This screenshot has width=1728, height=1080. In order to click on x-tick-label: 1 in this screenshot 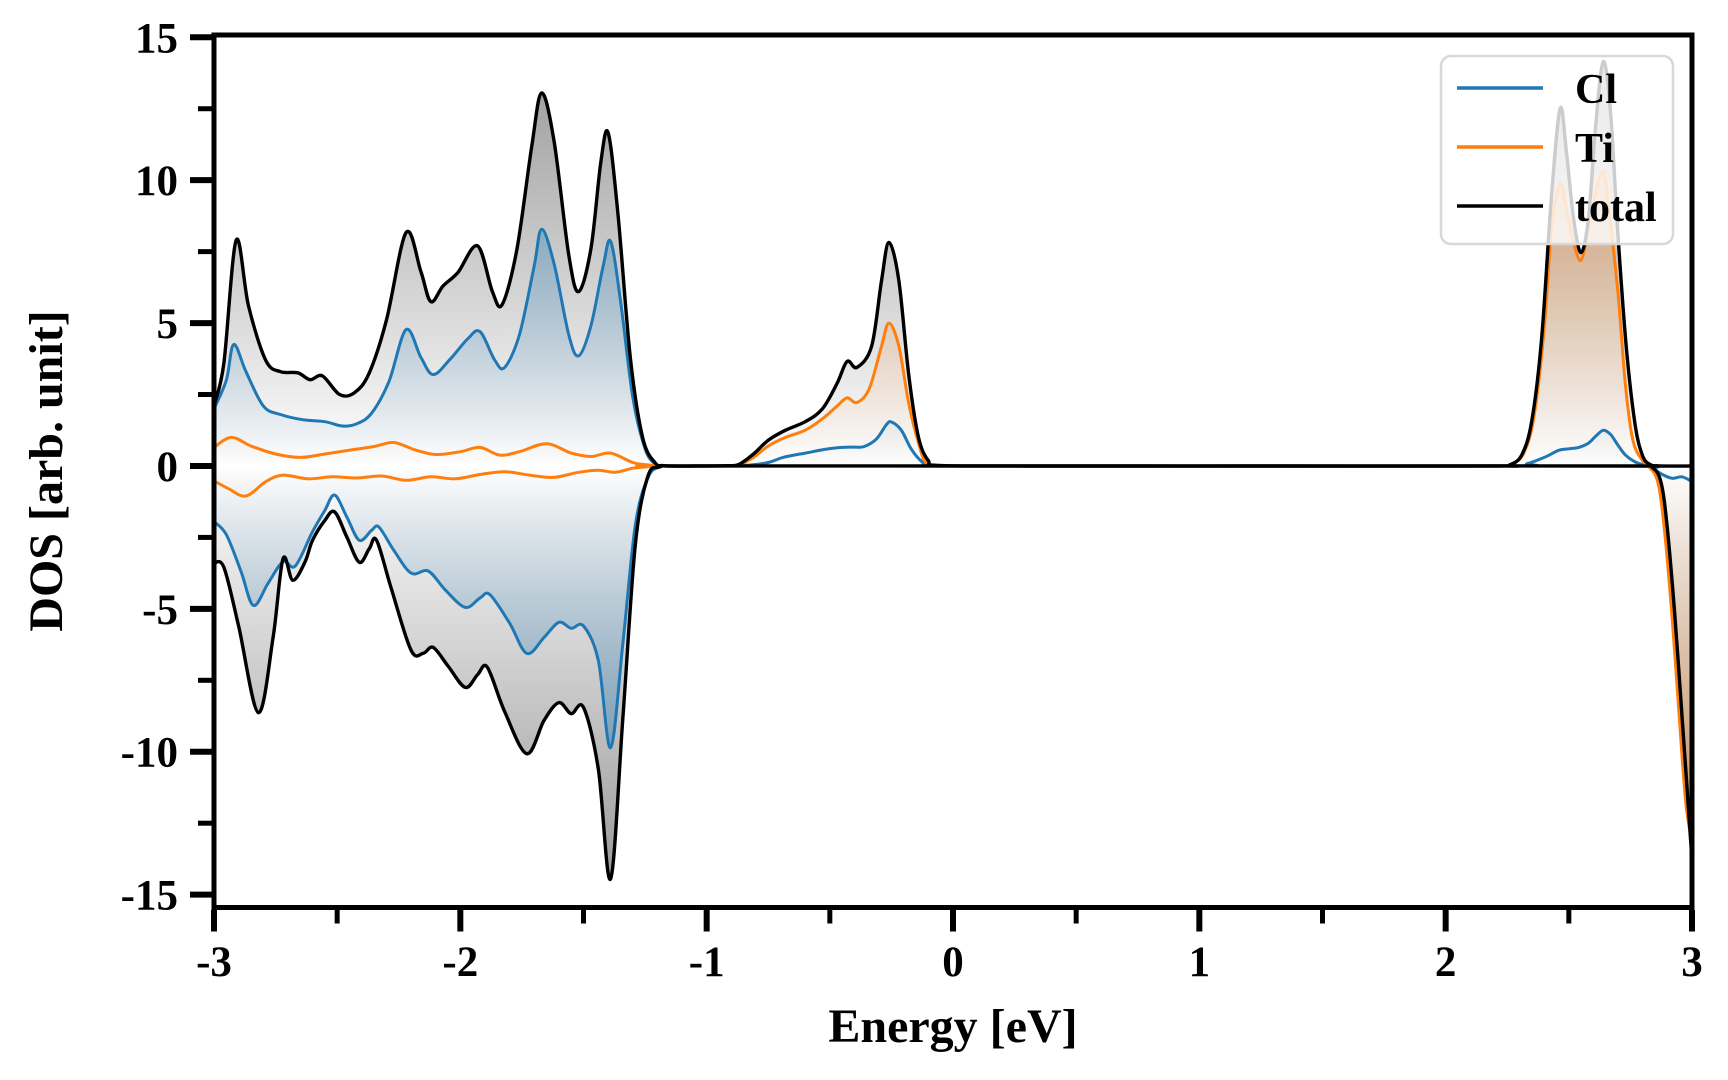, I will do `click(1200, 962)`.